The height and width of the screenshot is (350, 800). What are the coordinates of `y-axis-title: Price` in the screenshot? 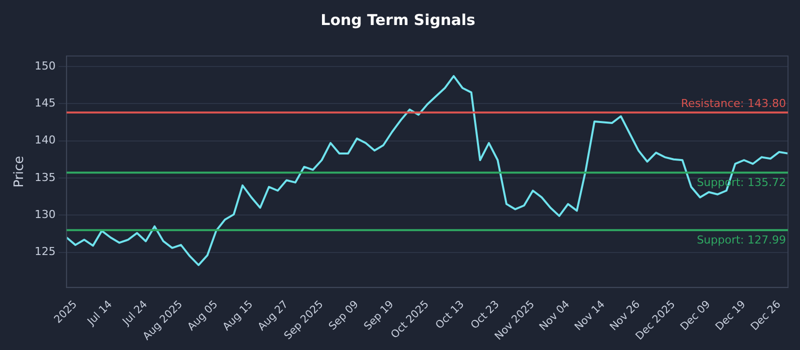 It's located at (20, 172).